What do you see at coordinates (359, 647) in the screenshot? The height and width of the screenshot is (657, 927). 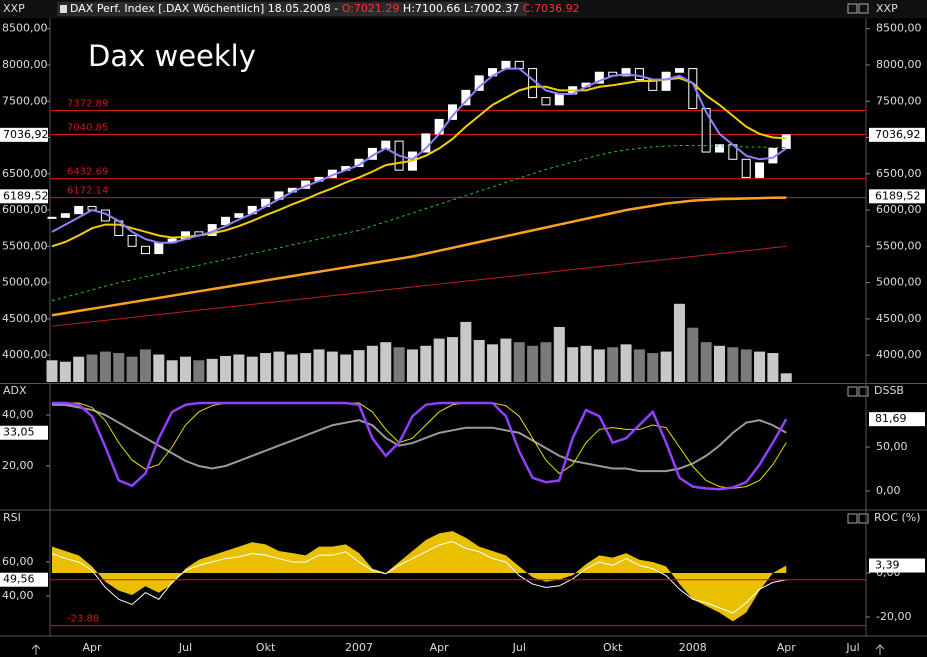 I see `x-tick-label: 2007` at bounding box center [359, 647].